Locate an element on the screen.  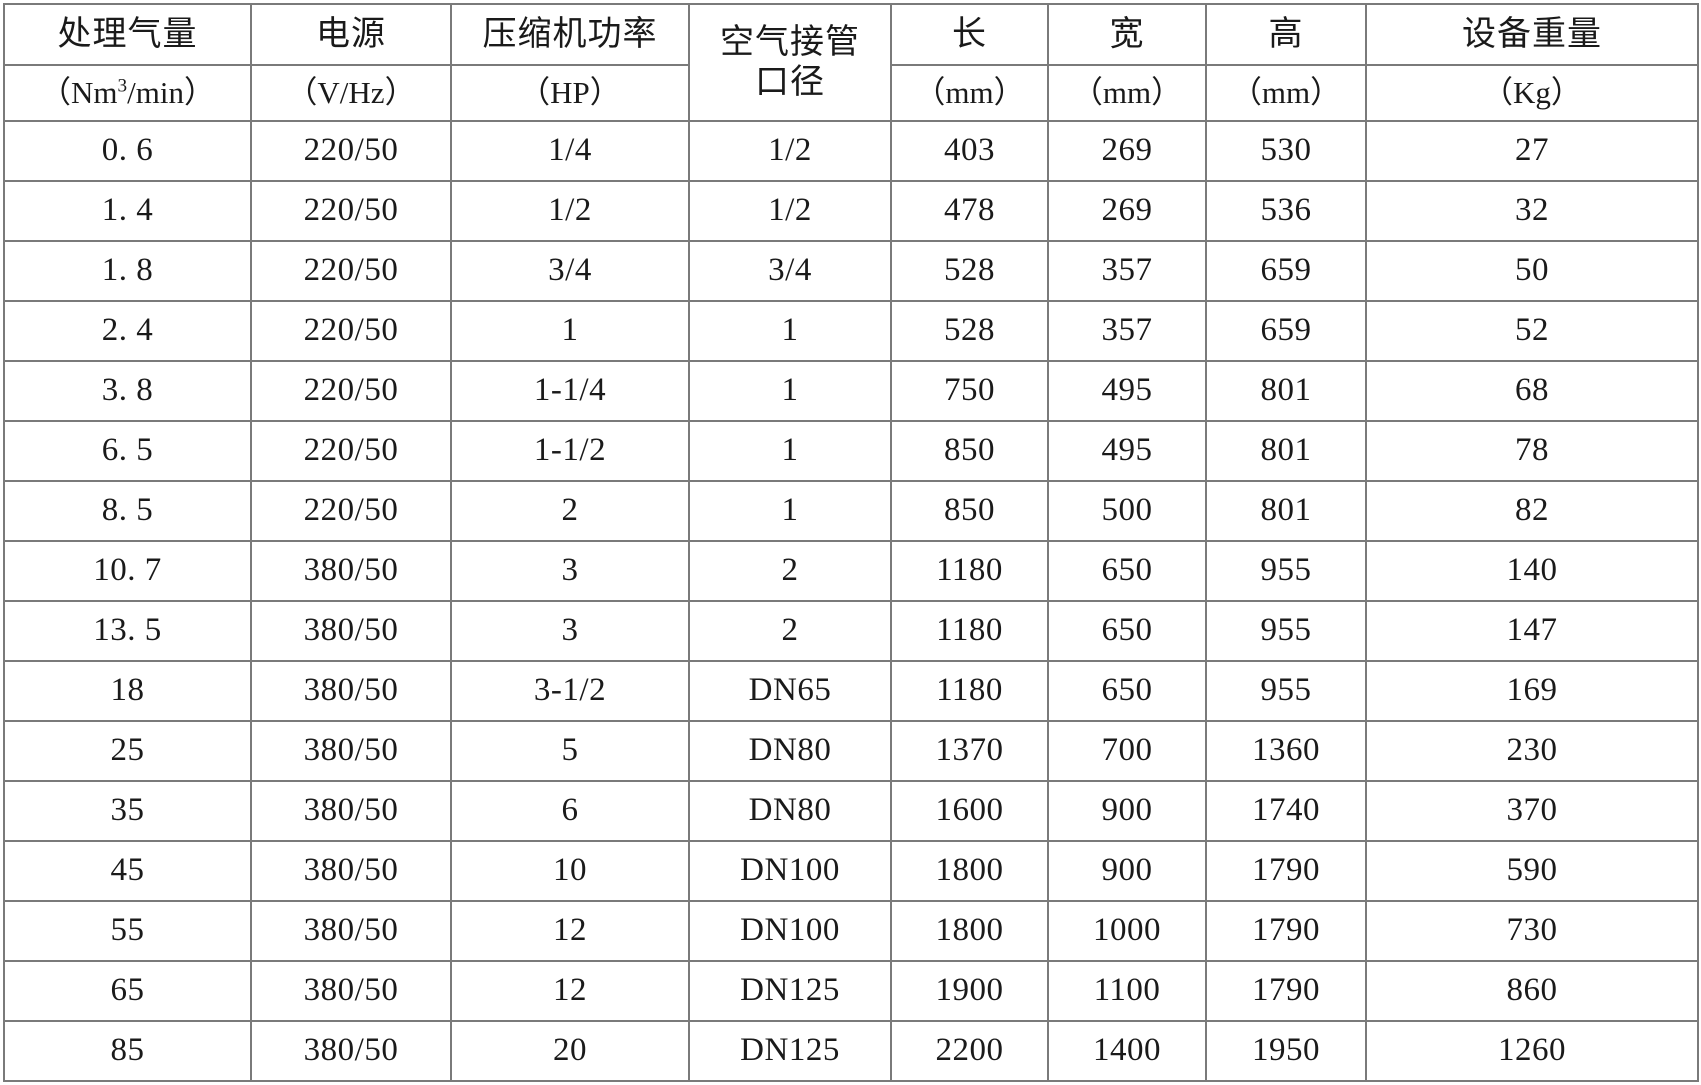
cell-compressor-power: 3/4 is located at coordinates (570, 271).